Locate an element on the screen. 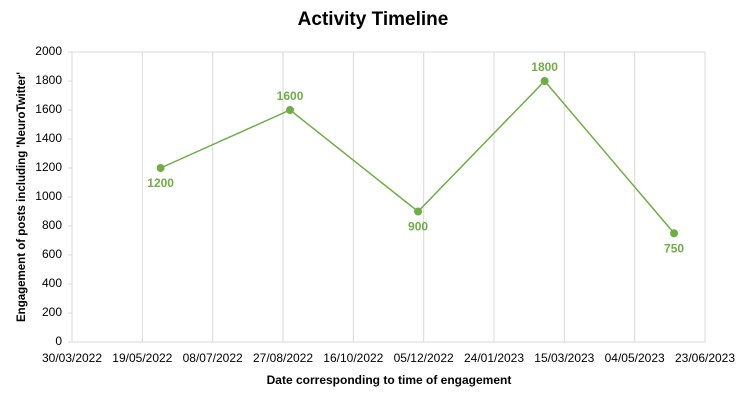  y-tick-label: 800 is located at coordinates (52, 225).